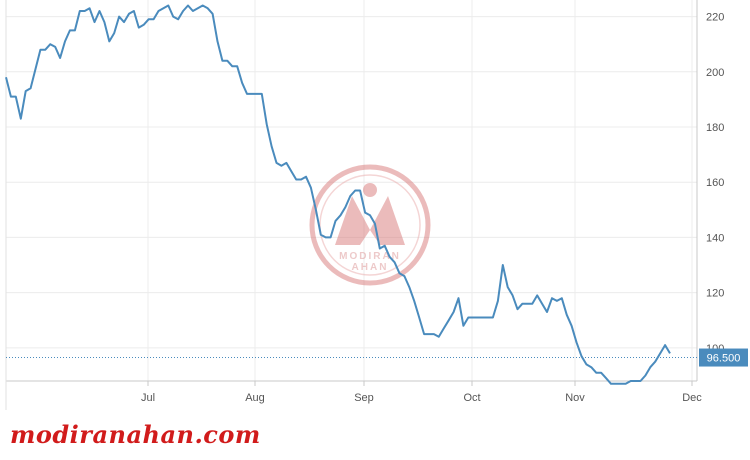 This screenshot has width=750, height=460. I want to click on current-value-badge: 96.500, so click(723, 357).